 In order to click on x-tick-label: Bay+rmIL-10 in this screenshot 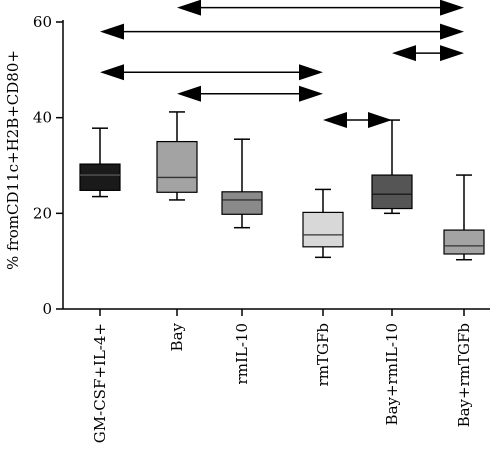, I will do `click(392, 374)`.